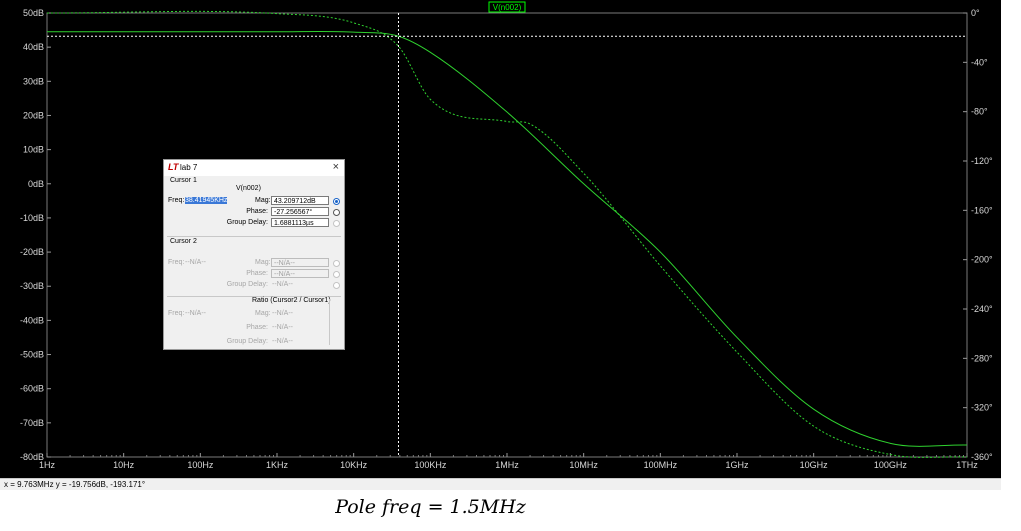 This screenshot has height=531, width=1021. I want to click on cursor1-mag-radio, so click(336, 201).